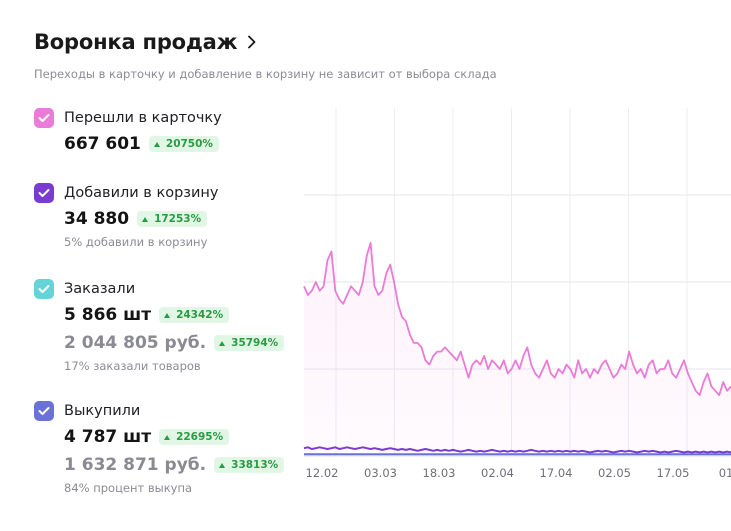 Image resolution: width=731 pixels, height=531 pixels. Describe the element at coordinates (200, 315) in the screenshot. I see `change-value: 24342%` at that location.